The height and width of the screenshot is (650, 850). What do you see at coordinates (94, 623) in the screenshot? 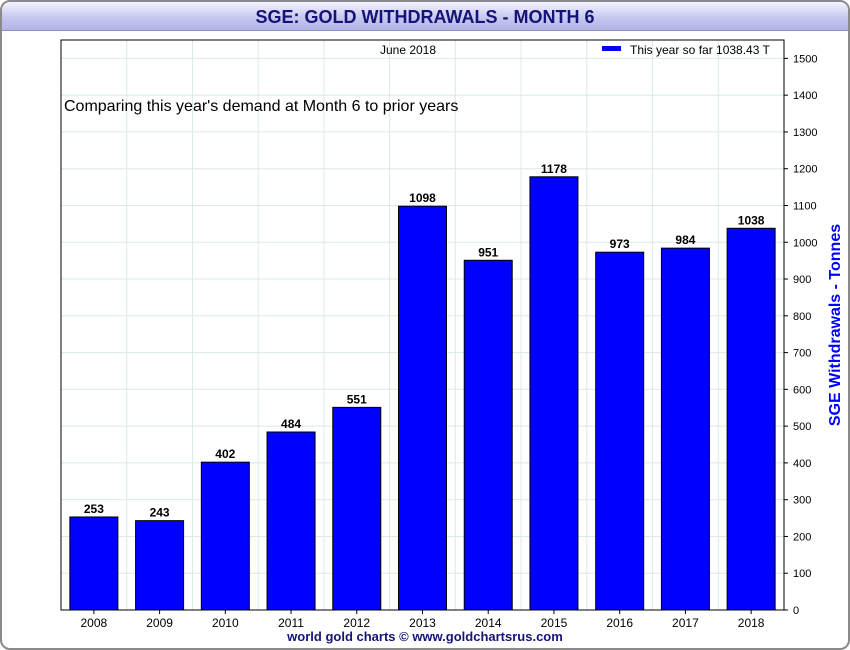
I see `x-tick-label: 2008` at bounding box center [94, 623].